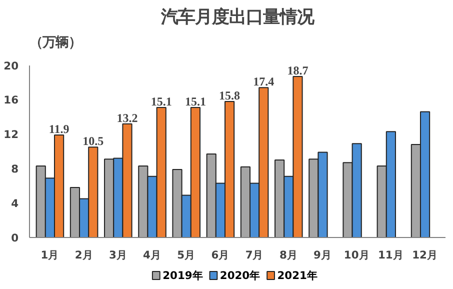 Image resolution: width=453 pixels, height=289 pixels. I want to click on data-label: 10.5, so click(93, 141).